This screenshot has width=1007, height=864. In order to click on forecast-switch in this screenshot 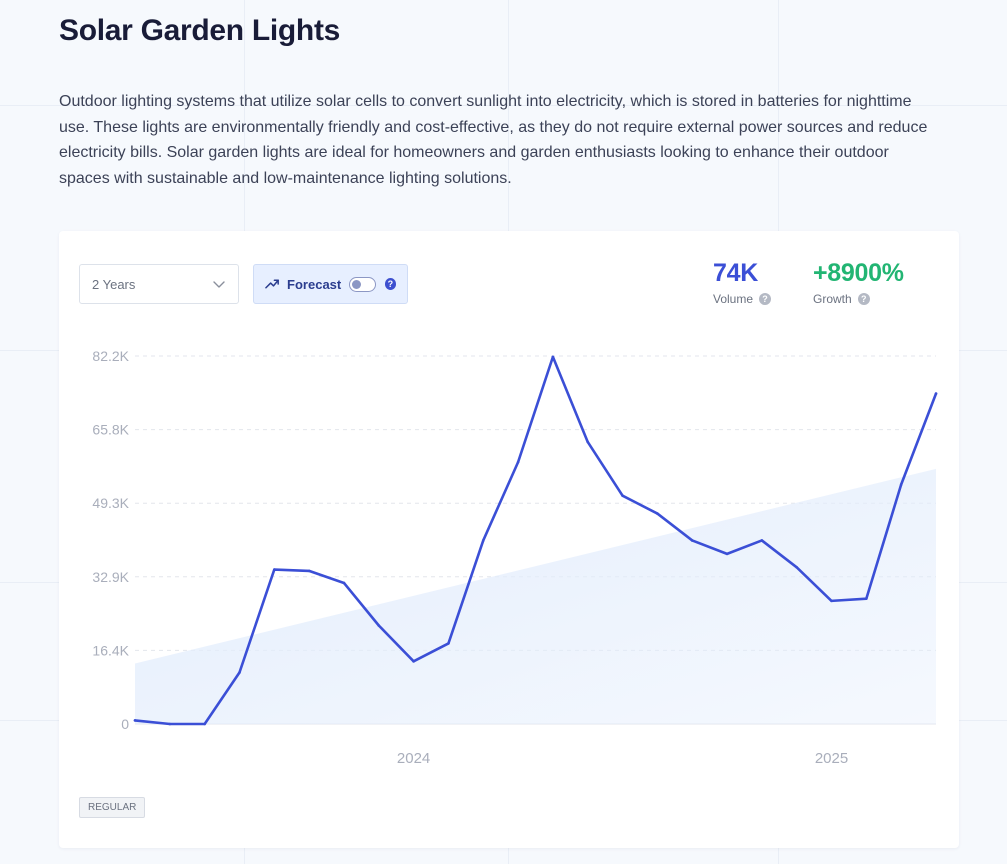, I will do `click(362, 284)`.